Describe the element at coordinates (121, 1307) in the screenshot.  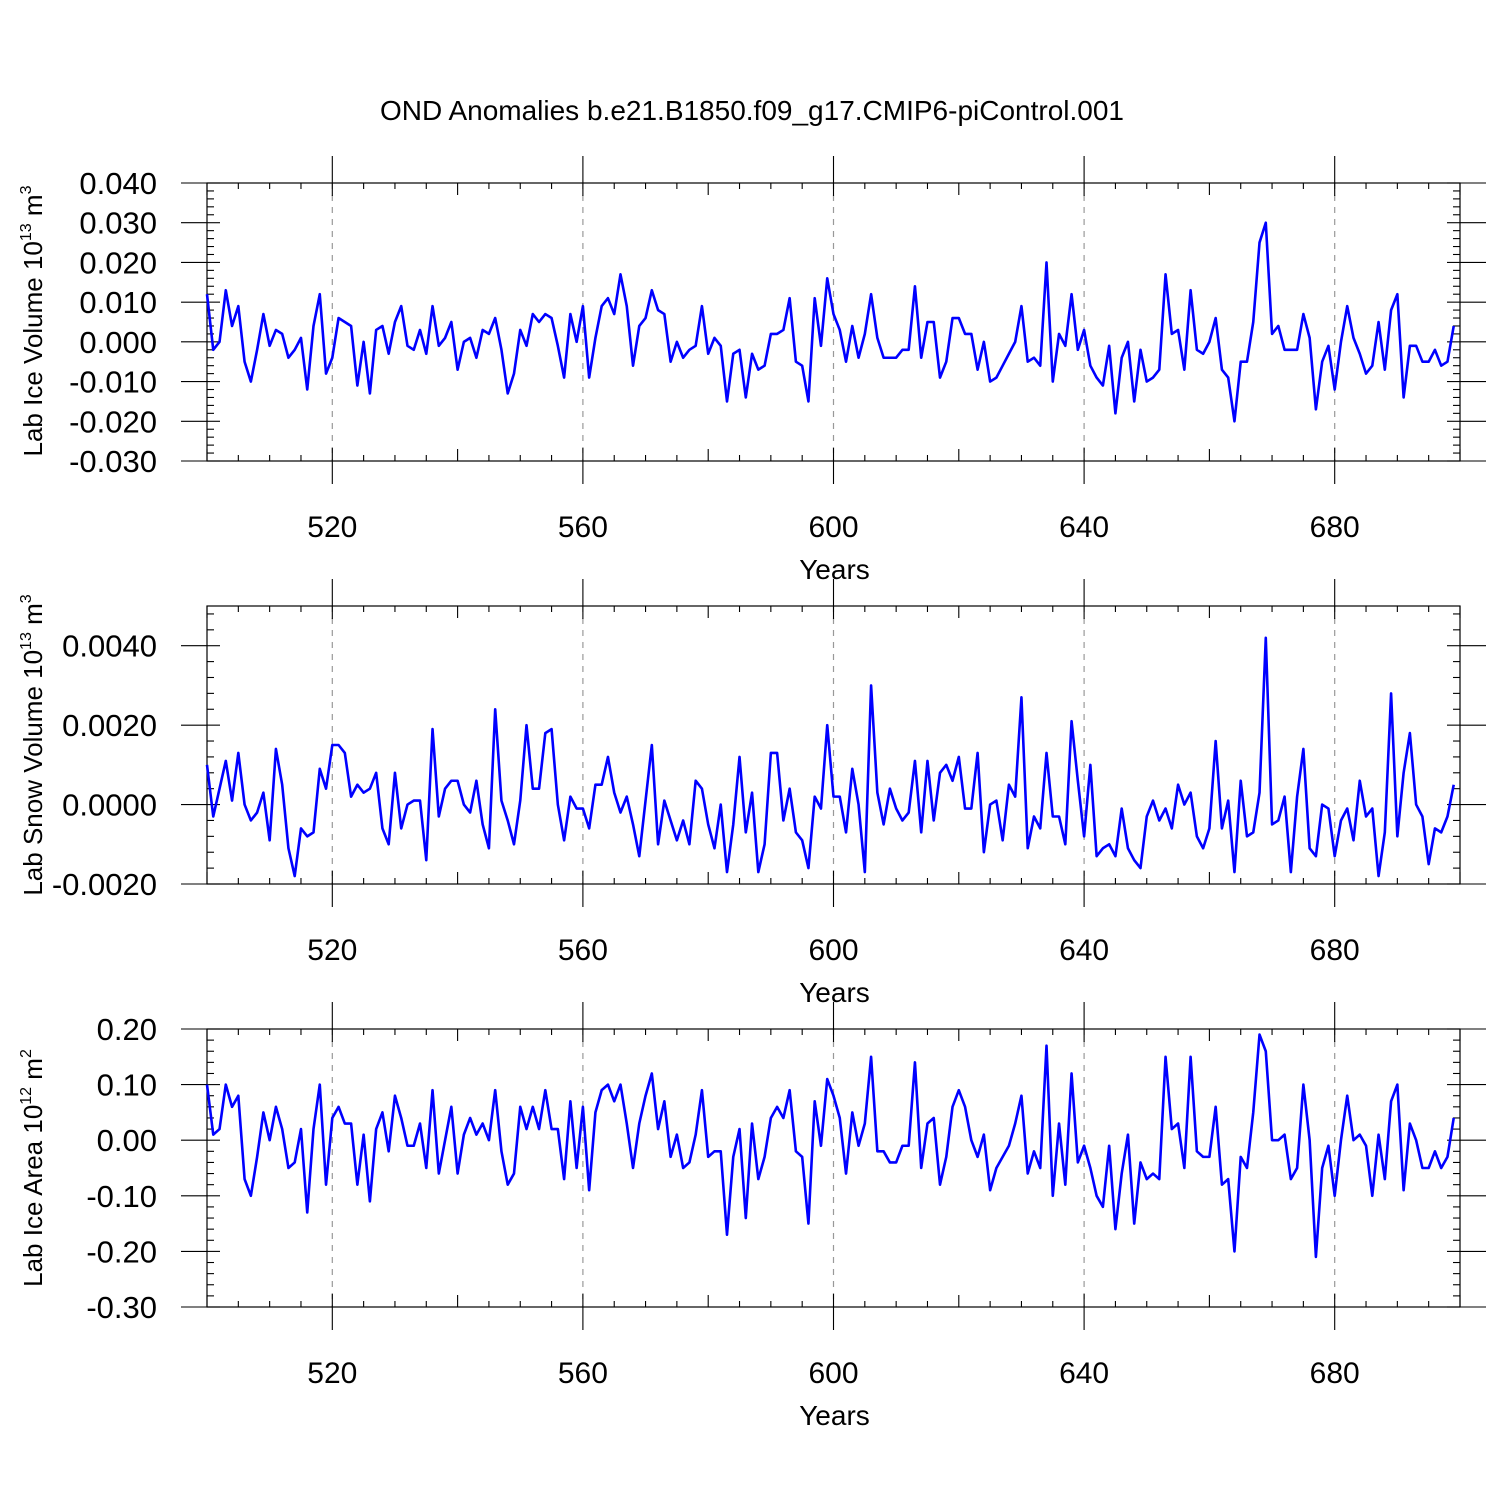
I see `y-tick-label: -0.30` at that location.